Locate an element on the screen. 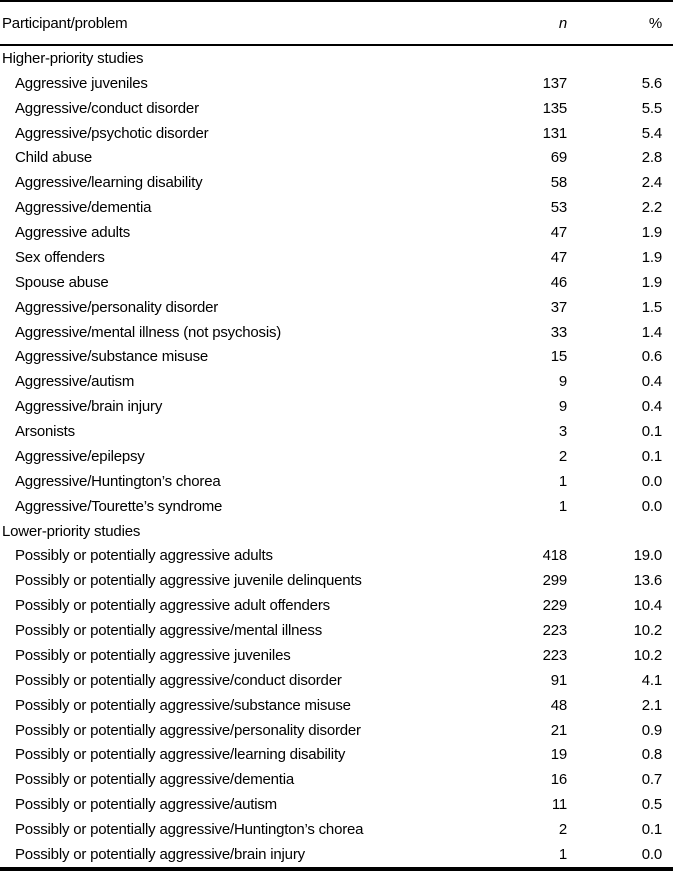 The height and width of the screenshot is (871, 673). table-row: Aggressive/substance misuse 15 0.6 is located at coordinates (336, 357).